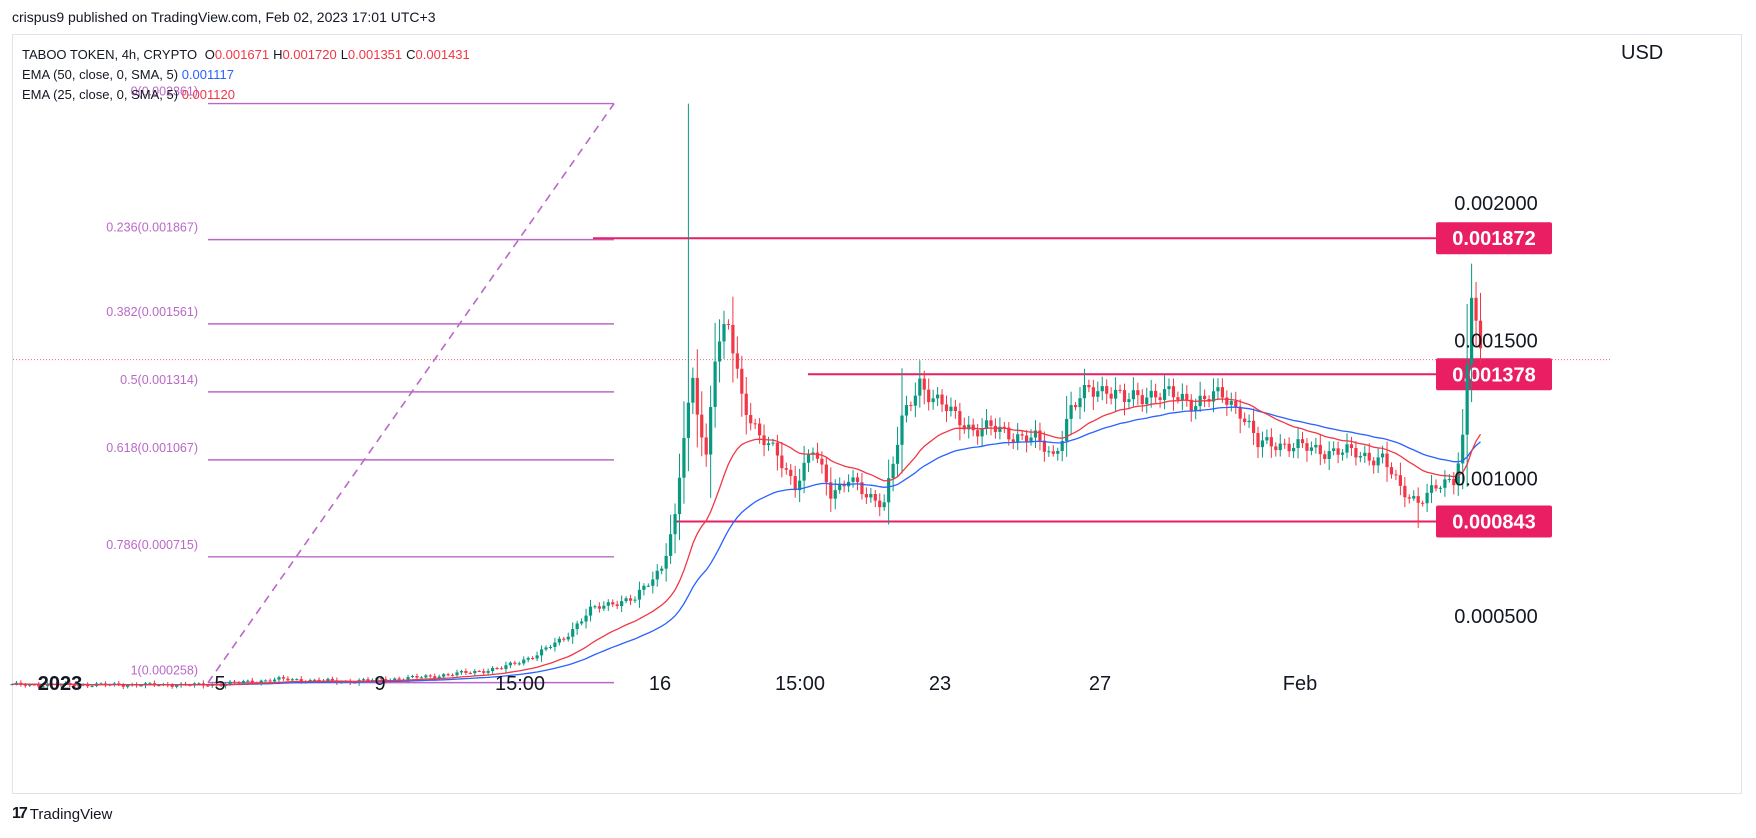 The width and height of the screenshot is (1756, 838). What do you see at coordinates (209, 54) in the screenshot?
I see `ohlc-key-o: O` at bounding box center [209, 54].